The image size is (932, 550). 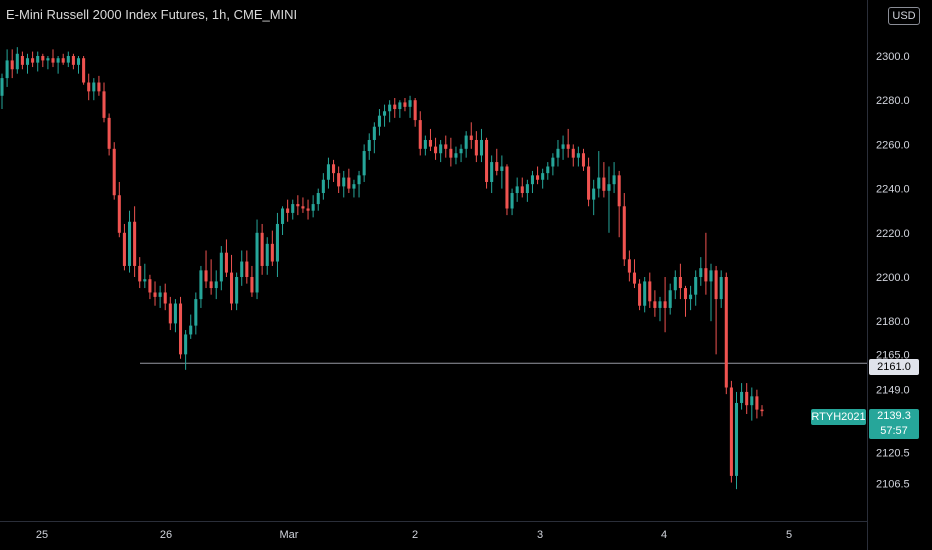 What do you see at coordinates (894, 416) in the screenshot?
I see `last-price-value: 2139.3` at bounding box center [894, 416].